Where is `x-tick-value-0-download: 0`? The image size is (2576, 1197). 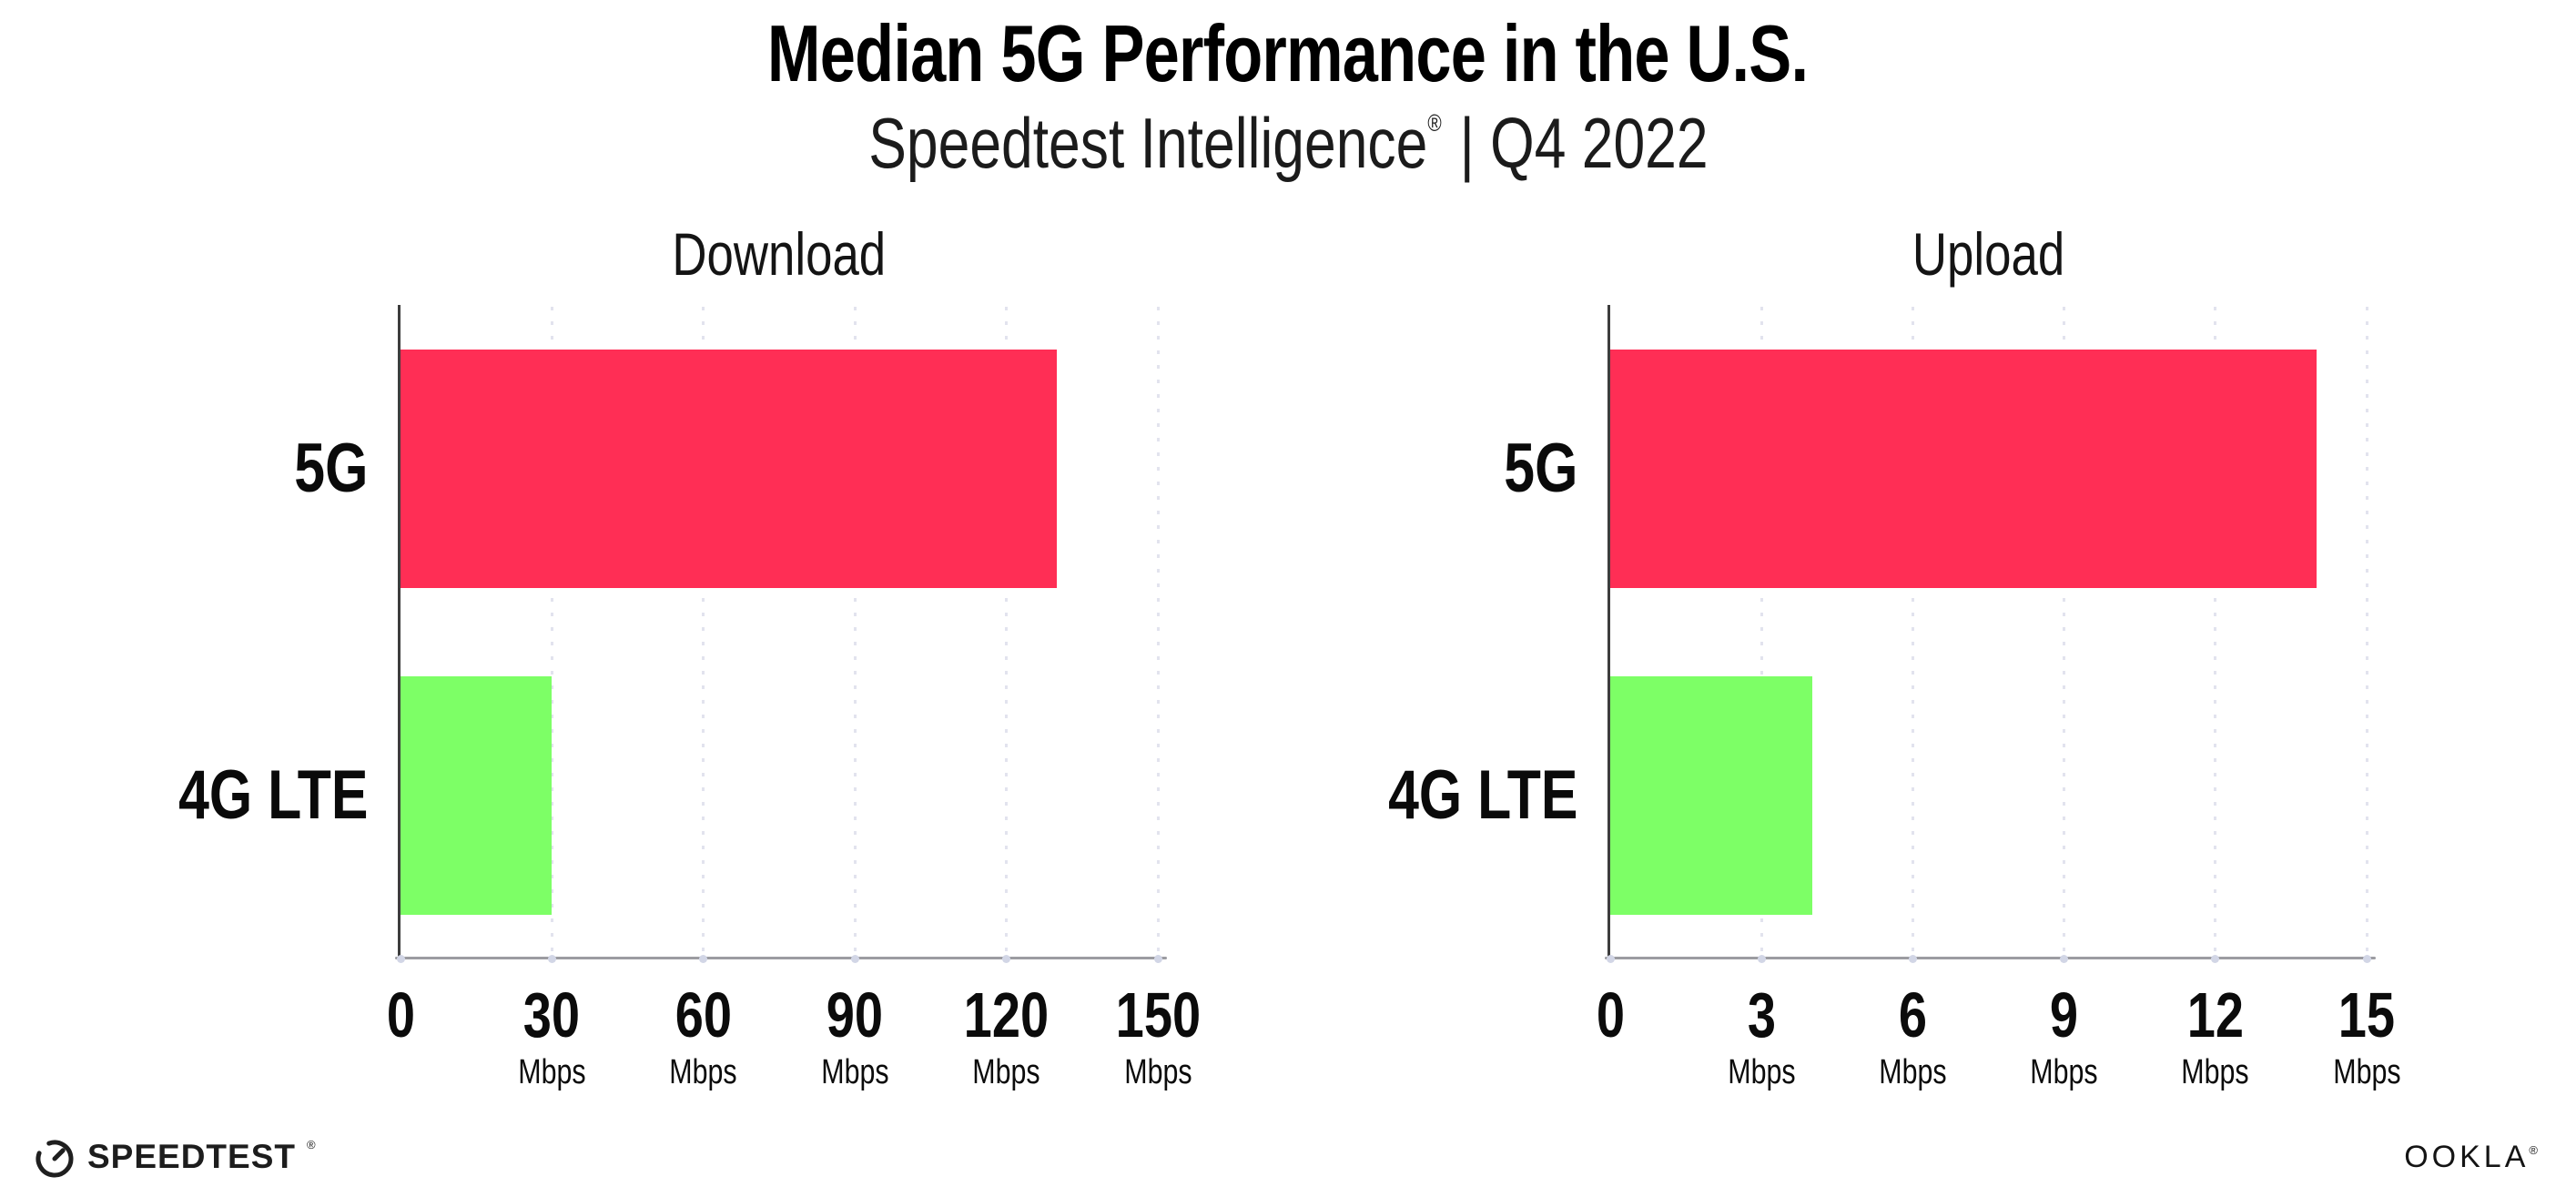
x-tick-value-0-download: 0 is located at coordinates (400, 1015).